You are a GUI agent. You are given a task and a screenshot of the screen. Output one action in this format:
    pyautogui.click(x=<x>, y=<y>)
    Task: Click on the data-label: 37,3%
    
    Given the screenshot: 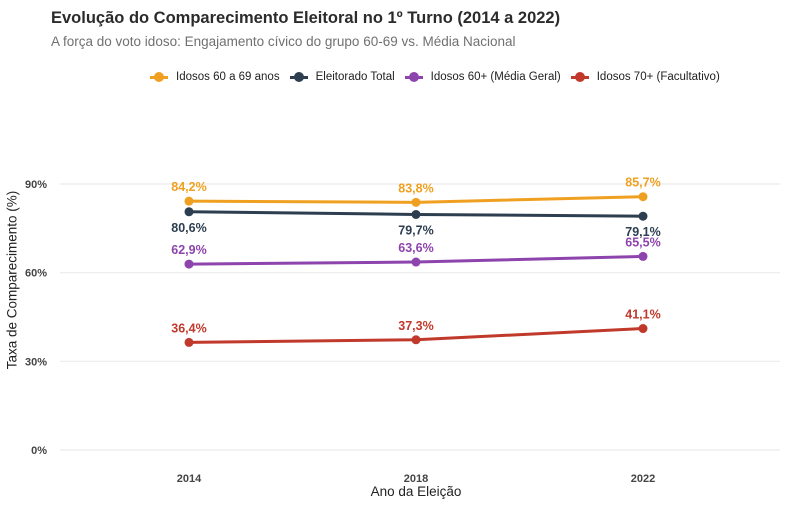 What is the action you would take?
    pyautogui.click(x=415, y=326)
    